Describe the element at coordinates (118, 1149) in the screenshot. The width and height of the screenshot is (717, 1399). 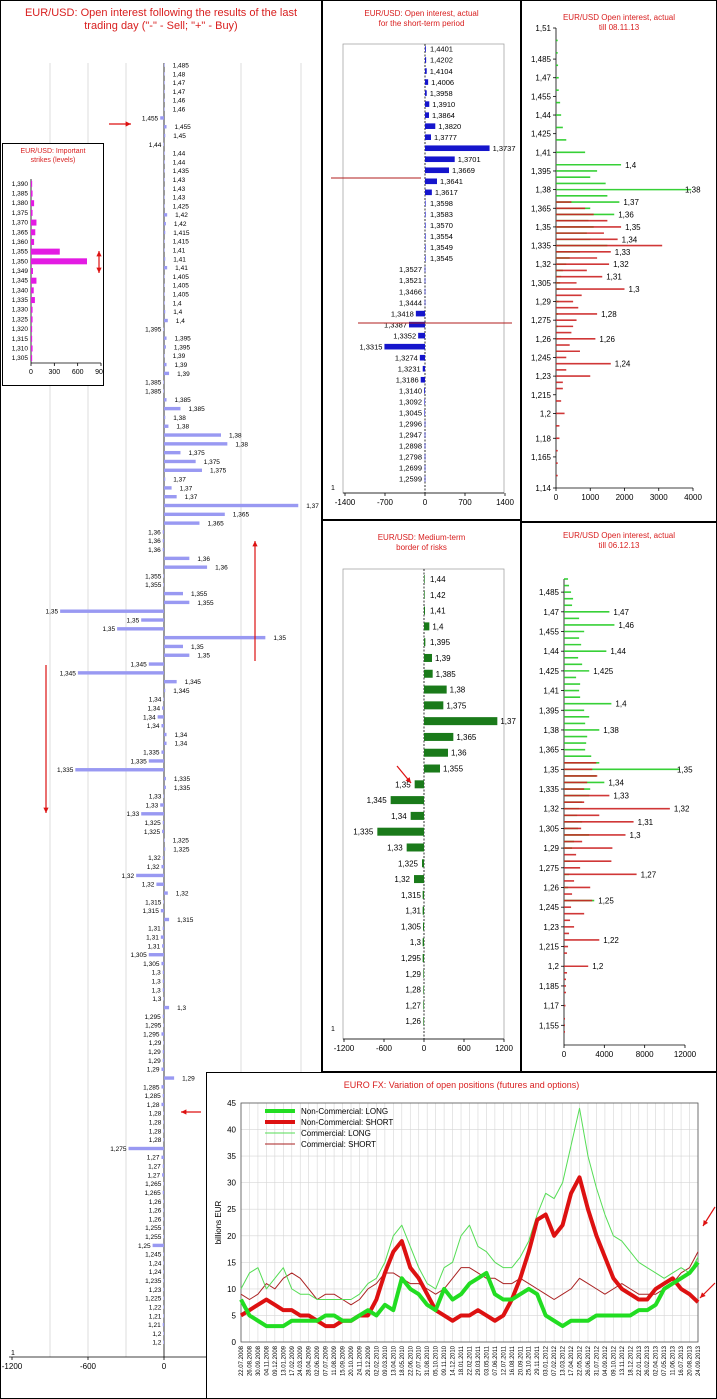
I see `main-bar-label: 1,275` at that location.